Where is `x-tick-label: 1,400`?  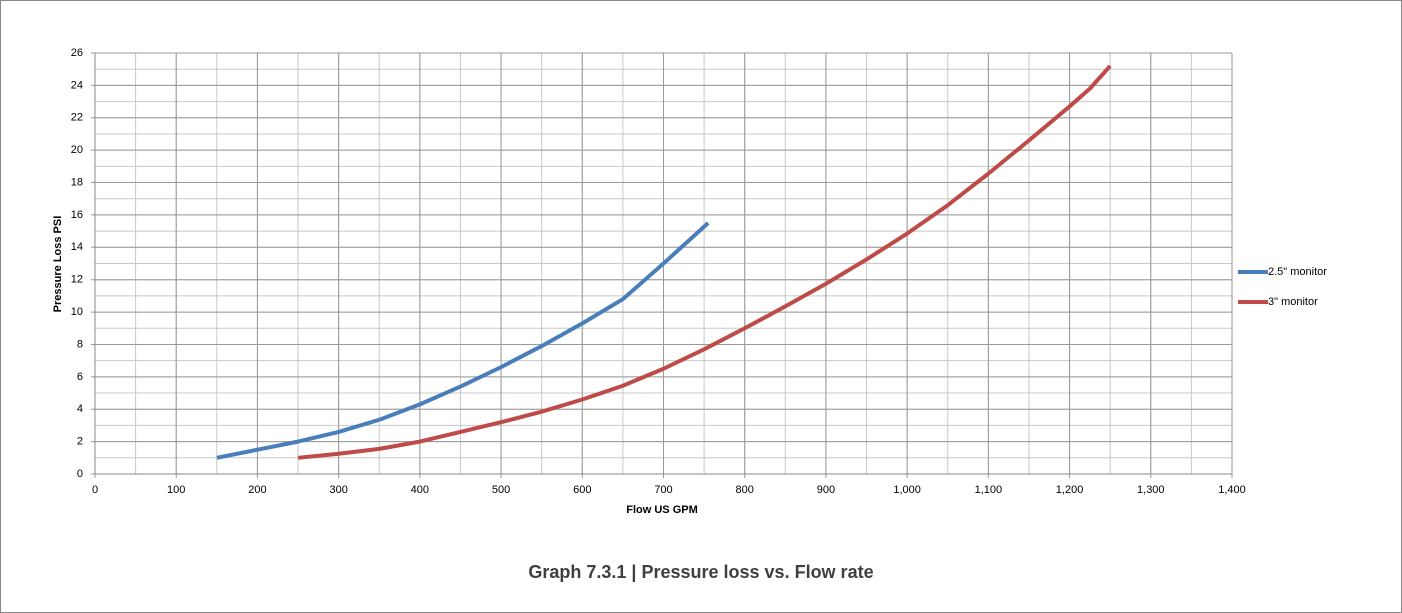
x-tick-label: 1,400 is located at coordinates (1232, 490).